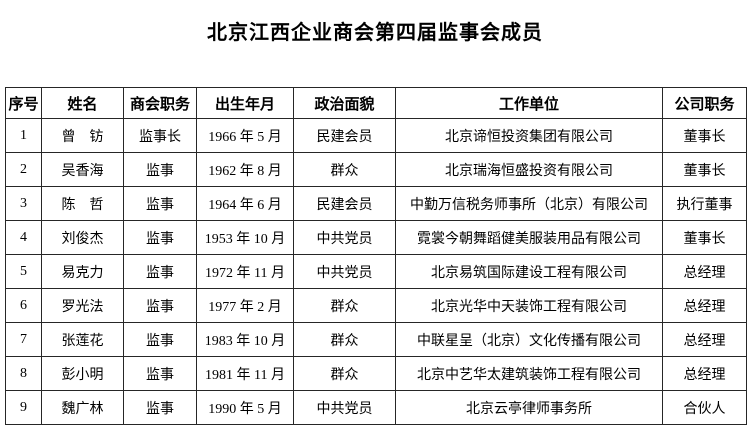 The image size is (750, 429). I want to click on table-row: 8 彭小明 监事 1981 年 11 月群众 北京中艺华太建筑装饰工程有限公司 总经理, so click(376, 373).